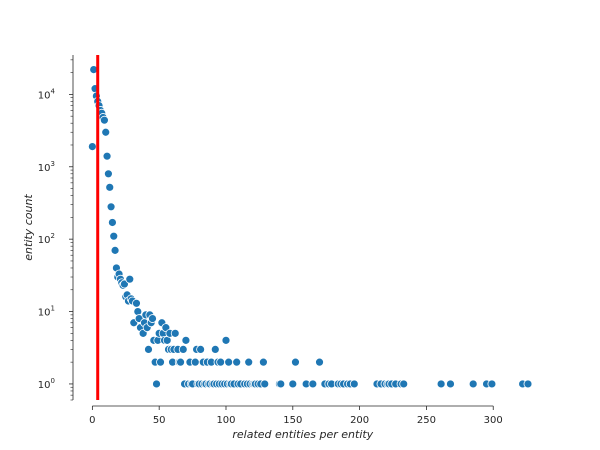  Describe the element at coordinates (53, 91) in the screenshot. I see `y-tick-exponent: 4` at that location.